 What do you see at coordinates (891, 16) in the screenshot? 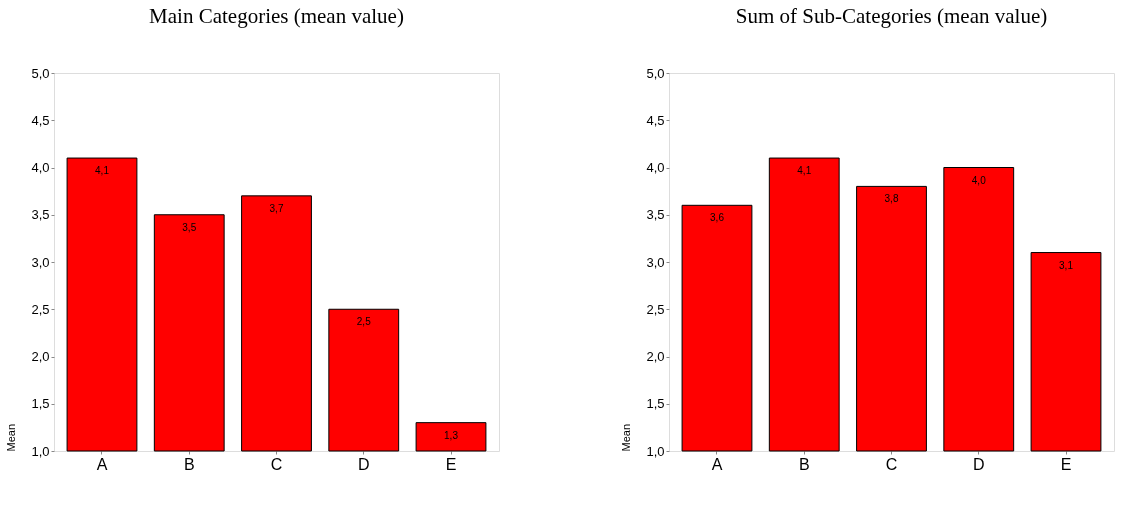
I see `chart-title: Sum of Sub-Categories (mean value)` at bounding box center [891, 16].